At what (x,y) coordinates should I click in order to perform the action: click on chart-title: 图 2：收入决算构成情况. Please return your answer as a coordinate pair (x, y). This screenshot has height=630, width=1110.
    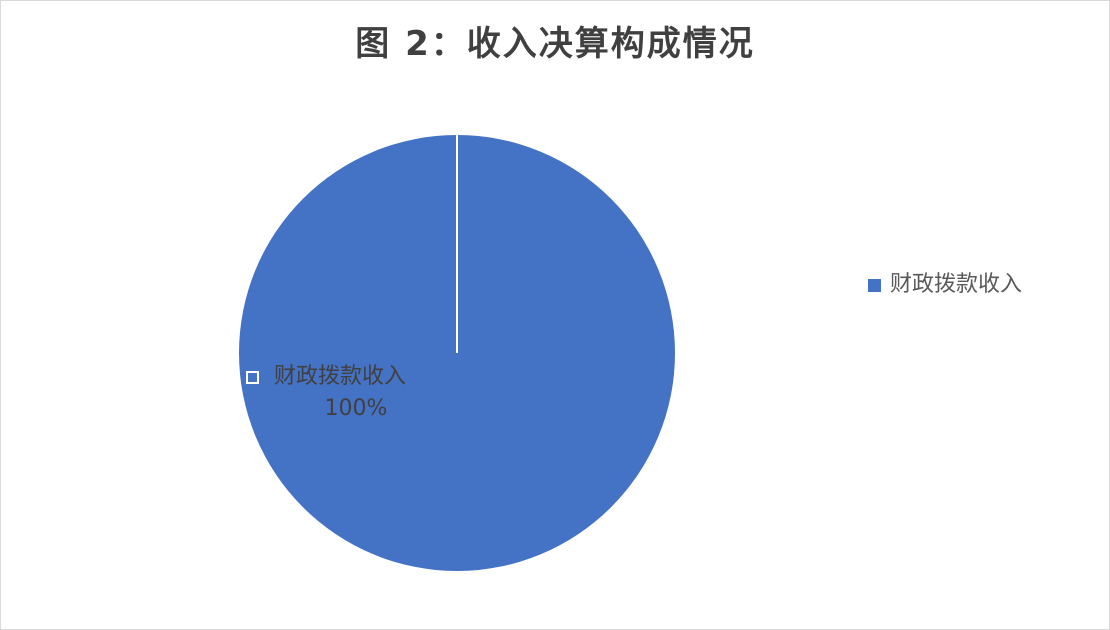
    Looking at the image, I should click on (555, 44).